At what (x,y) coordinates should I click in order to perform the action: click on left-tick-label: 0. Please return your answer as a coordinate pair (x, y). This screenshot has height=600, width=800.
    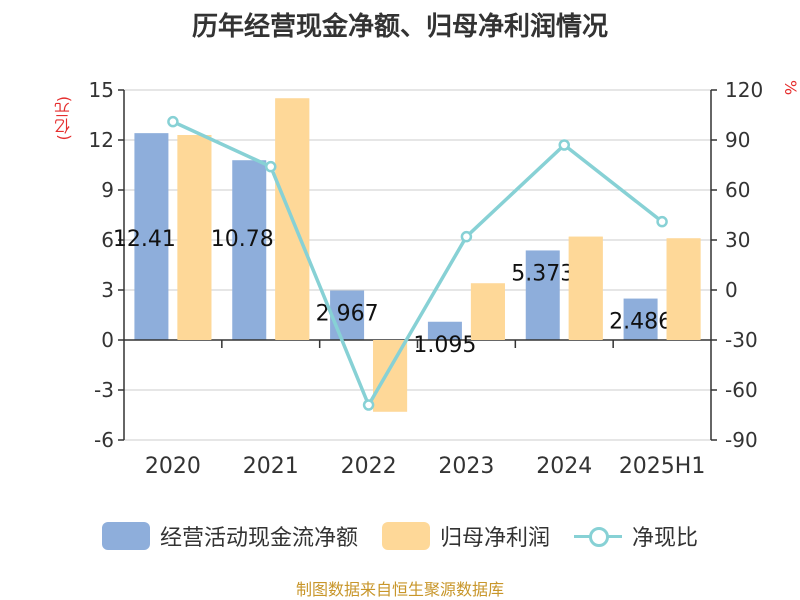
    Looking at the image, I should click on (107, 340).